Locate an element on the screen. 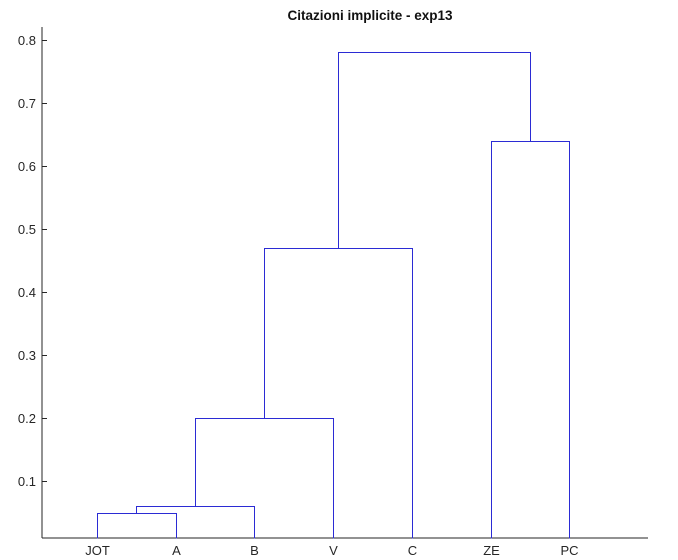 The height and width of the screenshot is (560, 678). x-tick-labels: JOT A B V C ZE PC is located at coordinates (331, 550).